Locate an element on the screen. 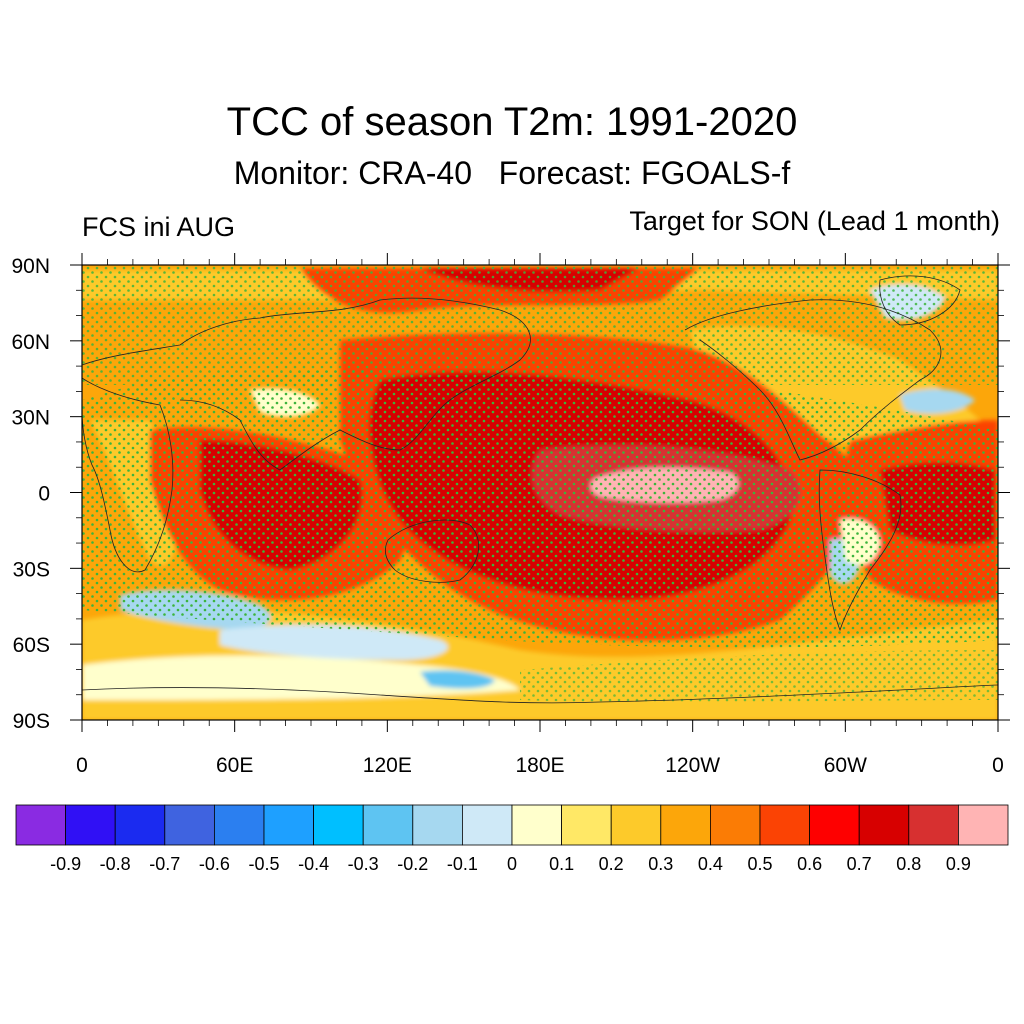 Image resolution: width=1024 pixels, height=1024 pixels. lon-tick-label: 120E is located at coordinates (387, 765).